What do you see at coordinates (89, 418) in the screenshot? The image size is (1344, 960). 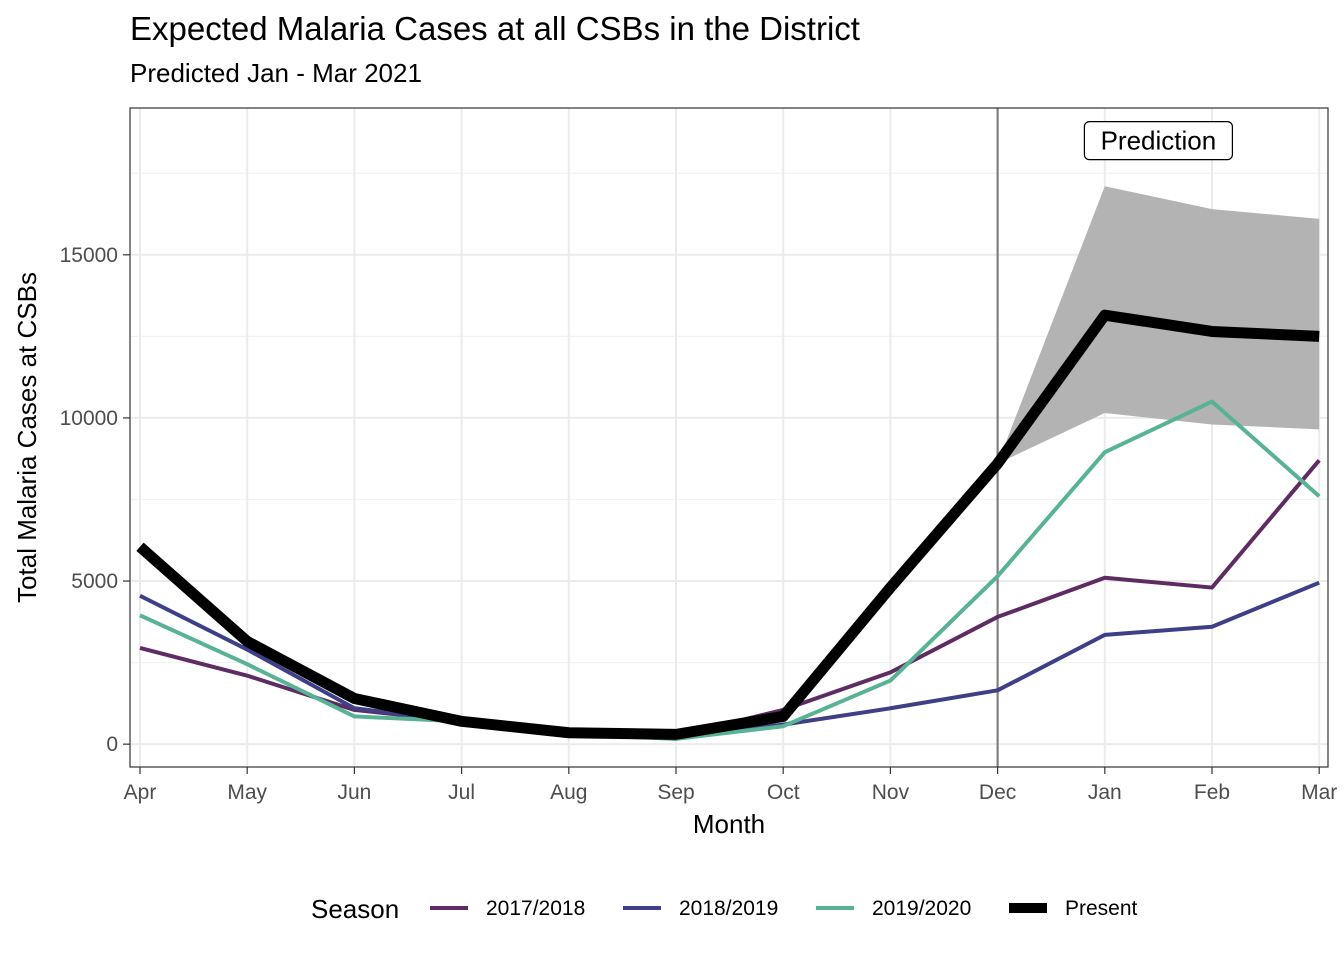 I see `y-tick-label: 10000` at bounding box center [89, 418].